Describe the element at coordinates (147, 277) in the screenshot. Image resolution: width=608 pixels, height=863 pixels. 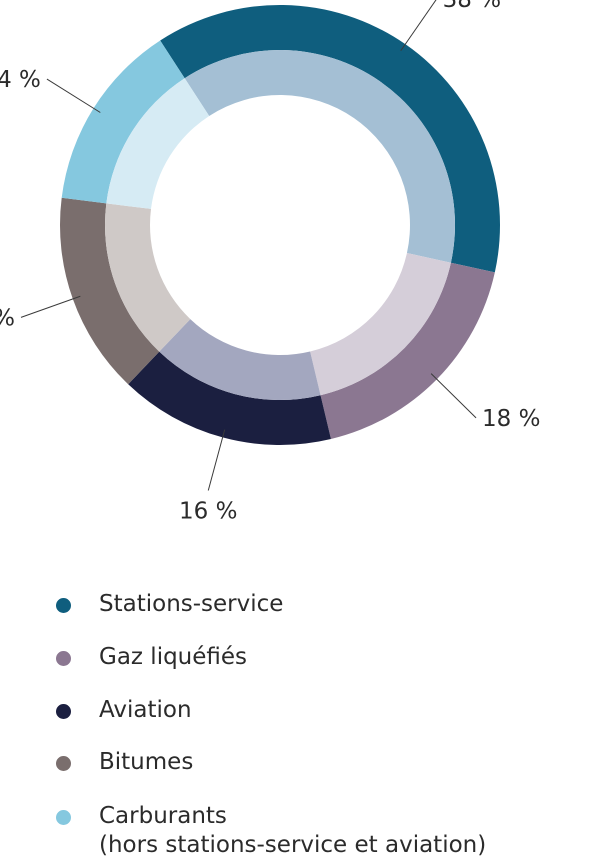
I see `inner-slice-bitumes` at that location.